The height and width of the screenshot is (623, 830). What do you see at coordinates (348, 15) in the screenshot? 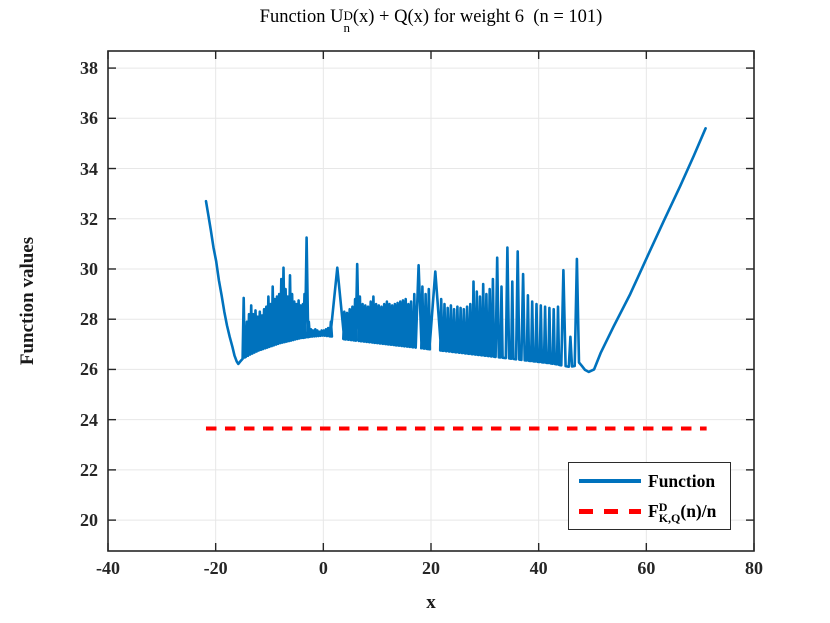
I see `title-superscript: D` at bounding box center [348, 15].